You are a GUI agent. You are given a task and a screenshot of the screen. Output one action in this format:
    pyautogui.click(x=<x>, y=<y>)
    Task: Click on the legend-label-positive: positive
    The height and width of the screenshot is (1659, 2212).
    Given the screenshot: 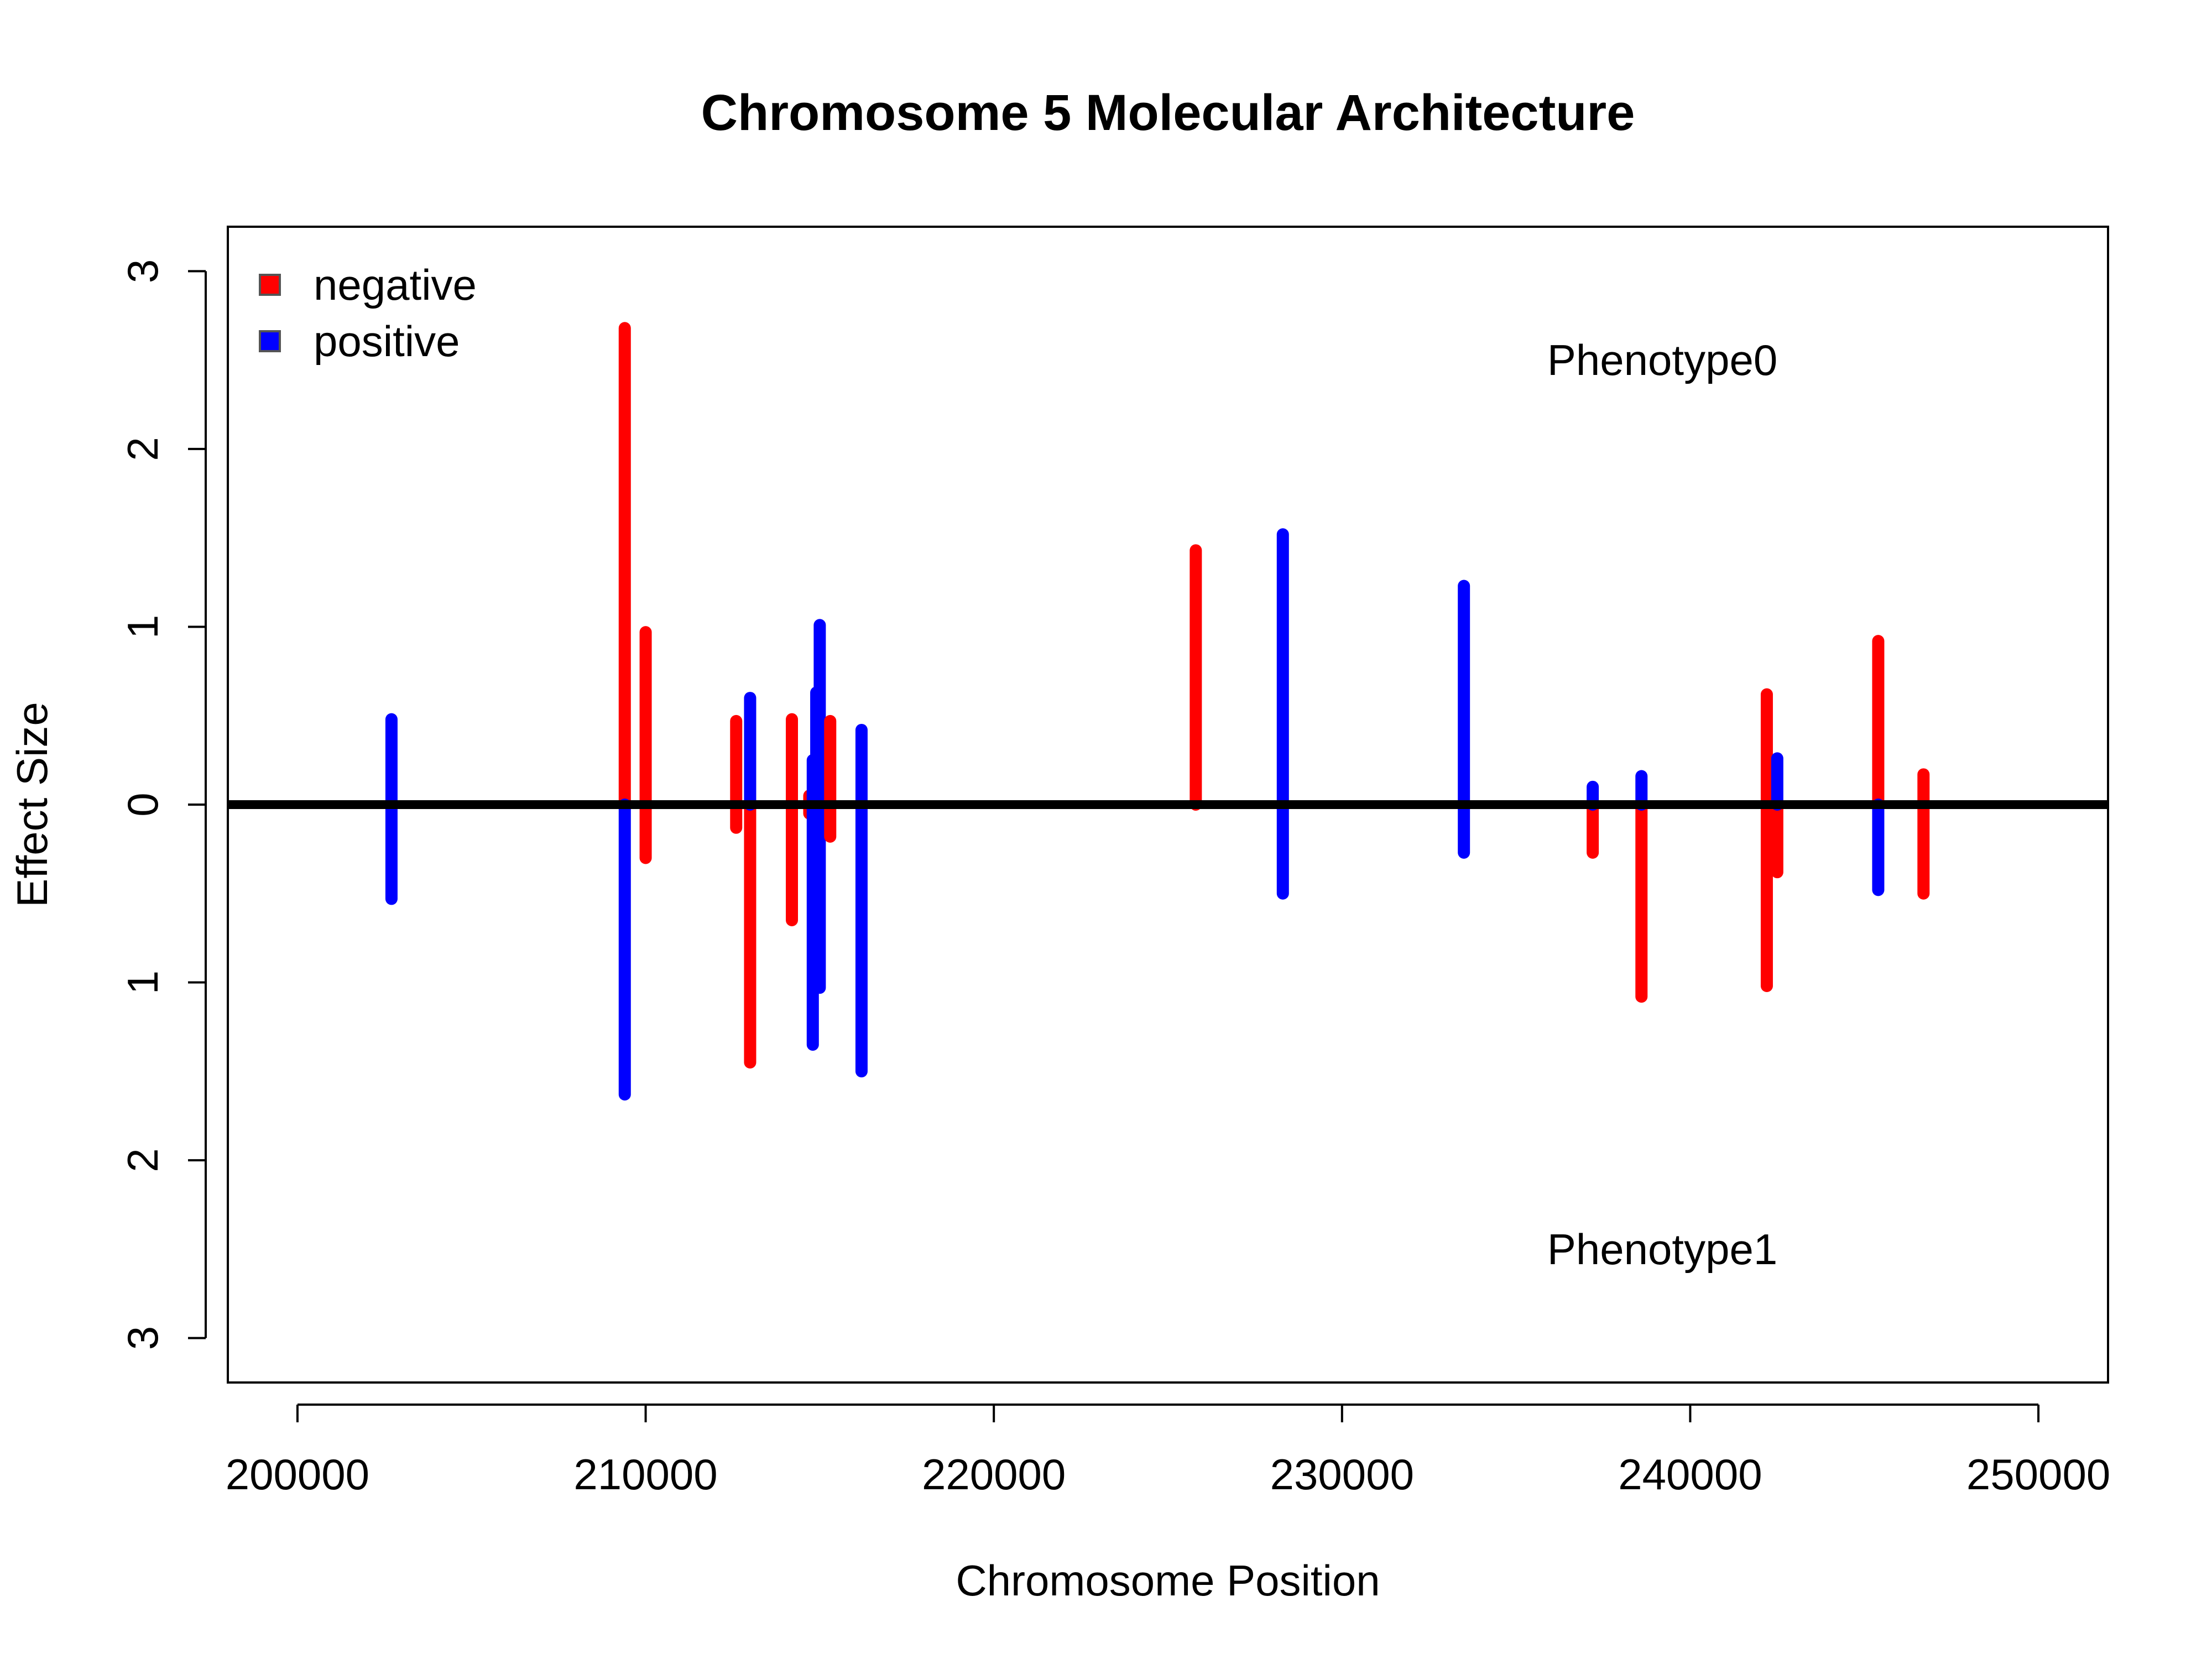 What is the action you would take?
    pyautogui.click(x=387, y=342)
    